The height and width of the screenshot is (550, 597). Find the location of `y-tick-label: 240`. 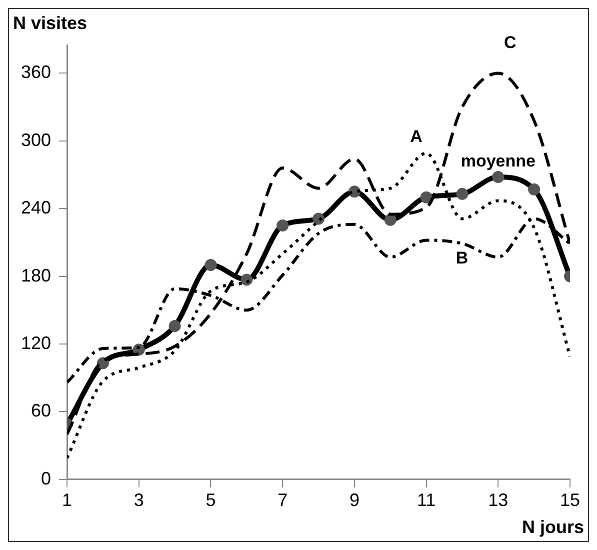

y-tick-label: 240 is located at coordinates (36, 208).